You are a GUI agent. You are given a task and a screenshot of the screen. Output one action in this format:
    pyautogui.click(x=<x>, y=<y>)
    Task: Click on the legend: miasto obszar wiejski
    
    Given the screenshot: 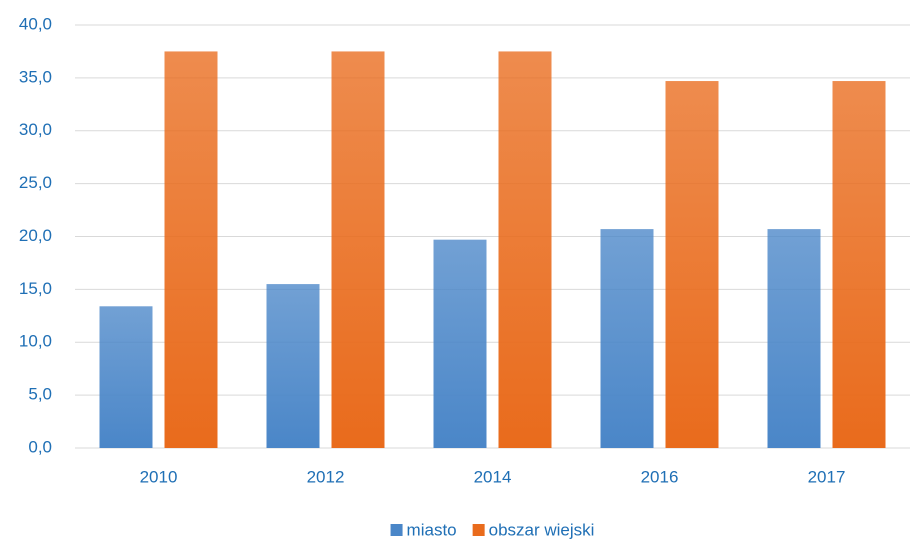 What is the action you would take?
    pyautogui.click(x=492, y=529)
    